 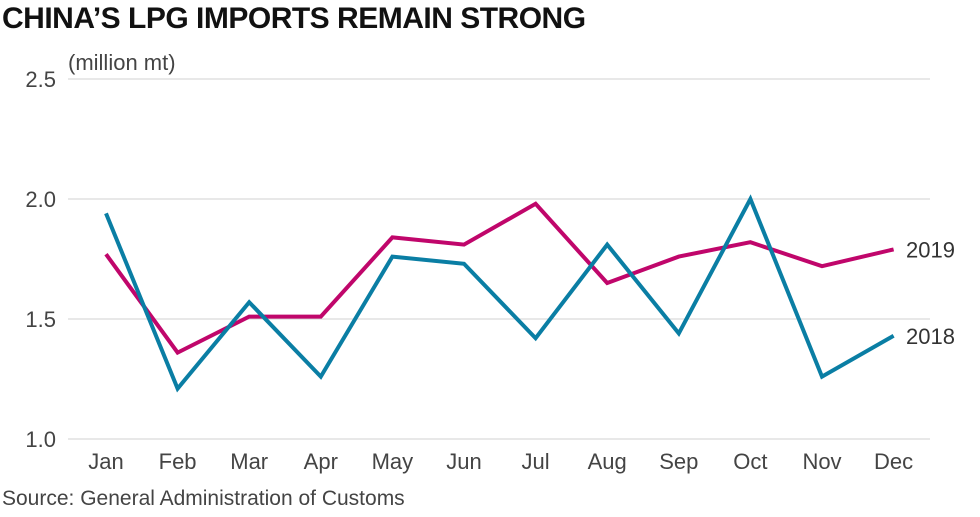 What do you see at coordinates (607, 461) in the screenshot?
I see `x-tick-label: Aug` at bounding box center [607, 461].